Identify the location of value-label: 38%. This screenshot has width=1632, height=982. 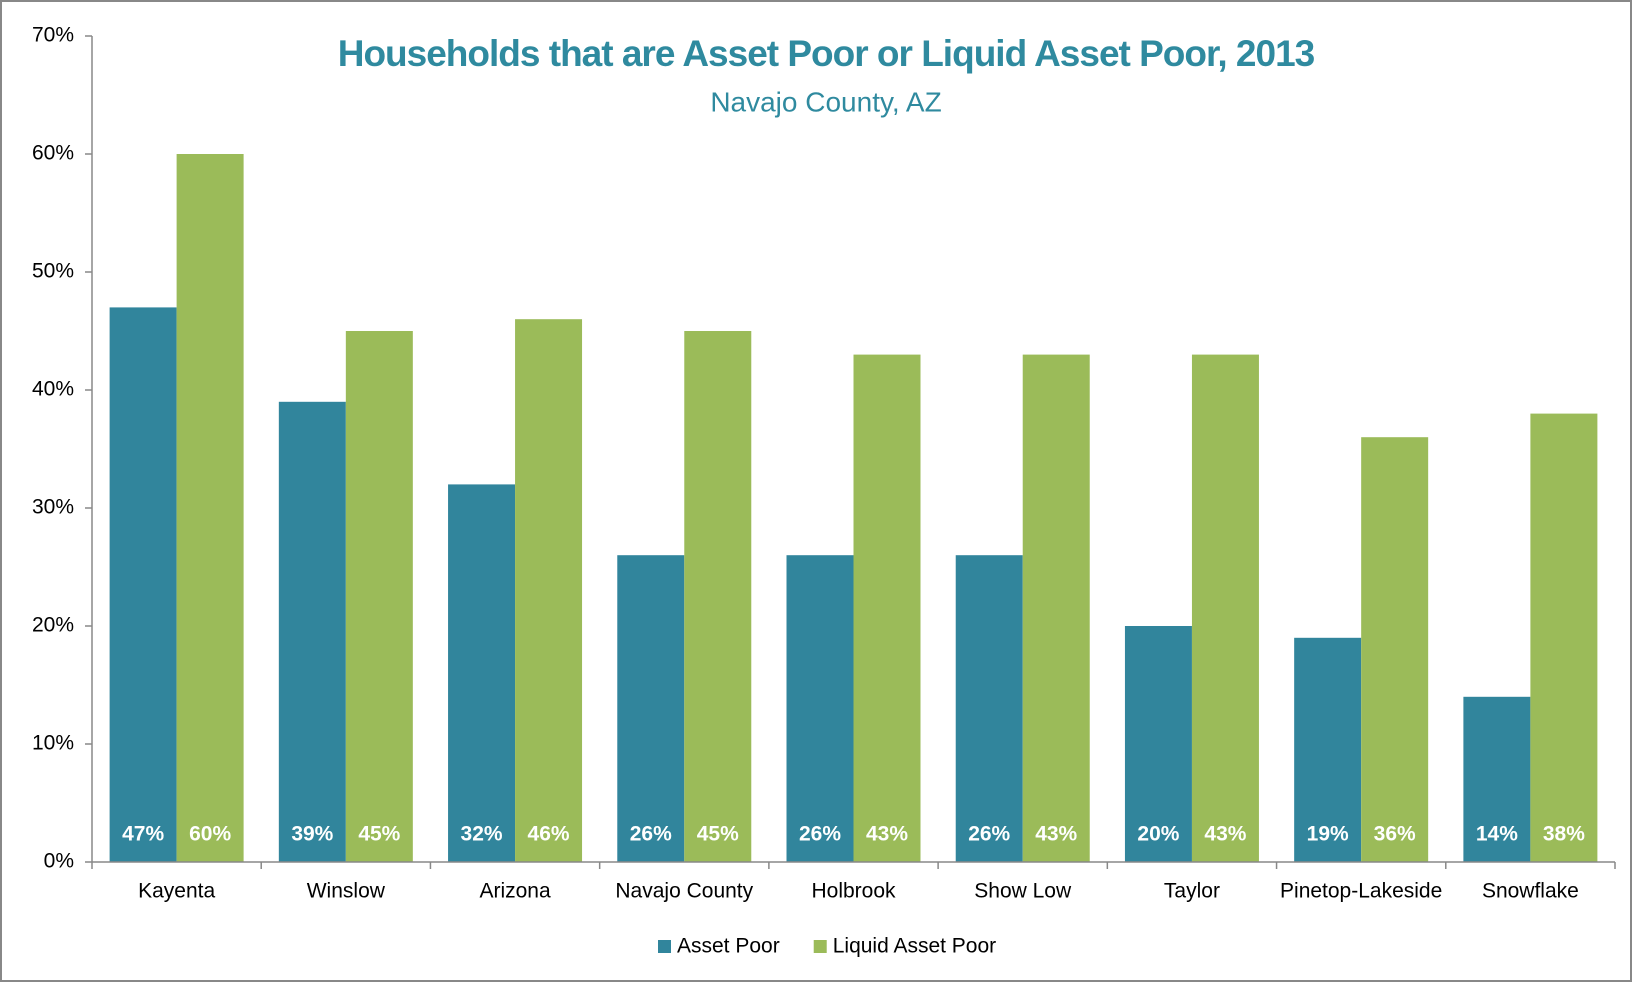
(1564, 834).